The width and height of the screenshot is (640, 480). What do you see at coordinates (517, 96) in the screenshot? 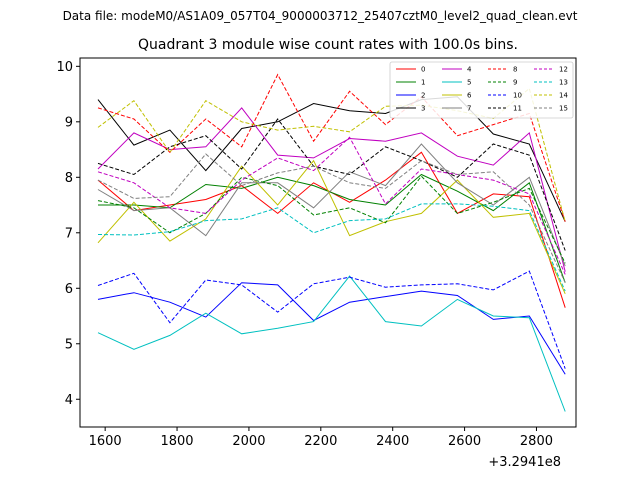
I see `legend-label-10: 10` at bounding box center [517, 96].